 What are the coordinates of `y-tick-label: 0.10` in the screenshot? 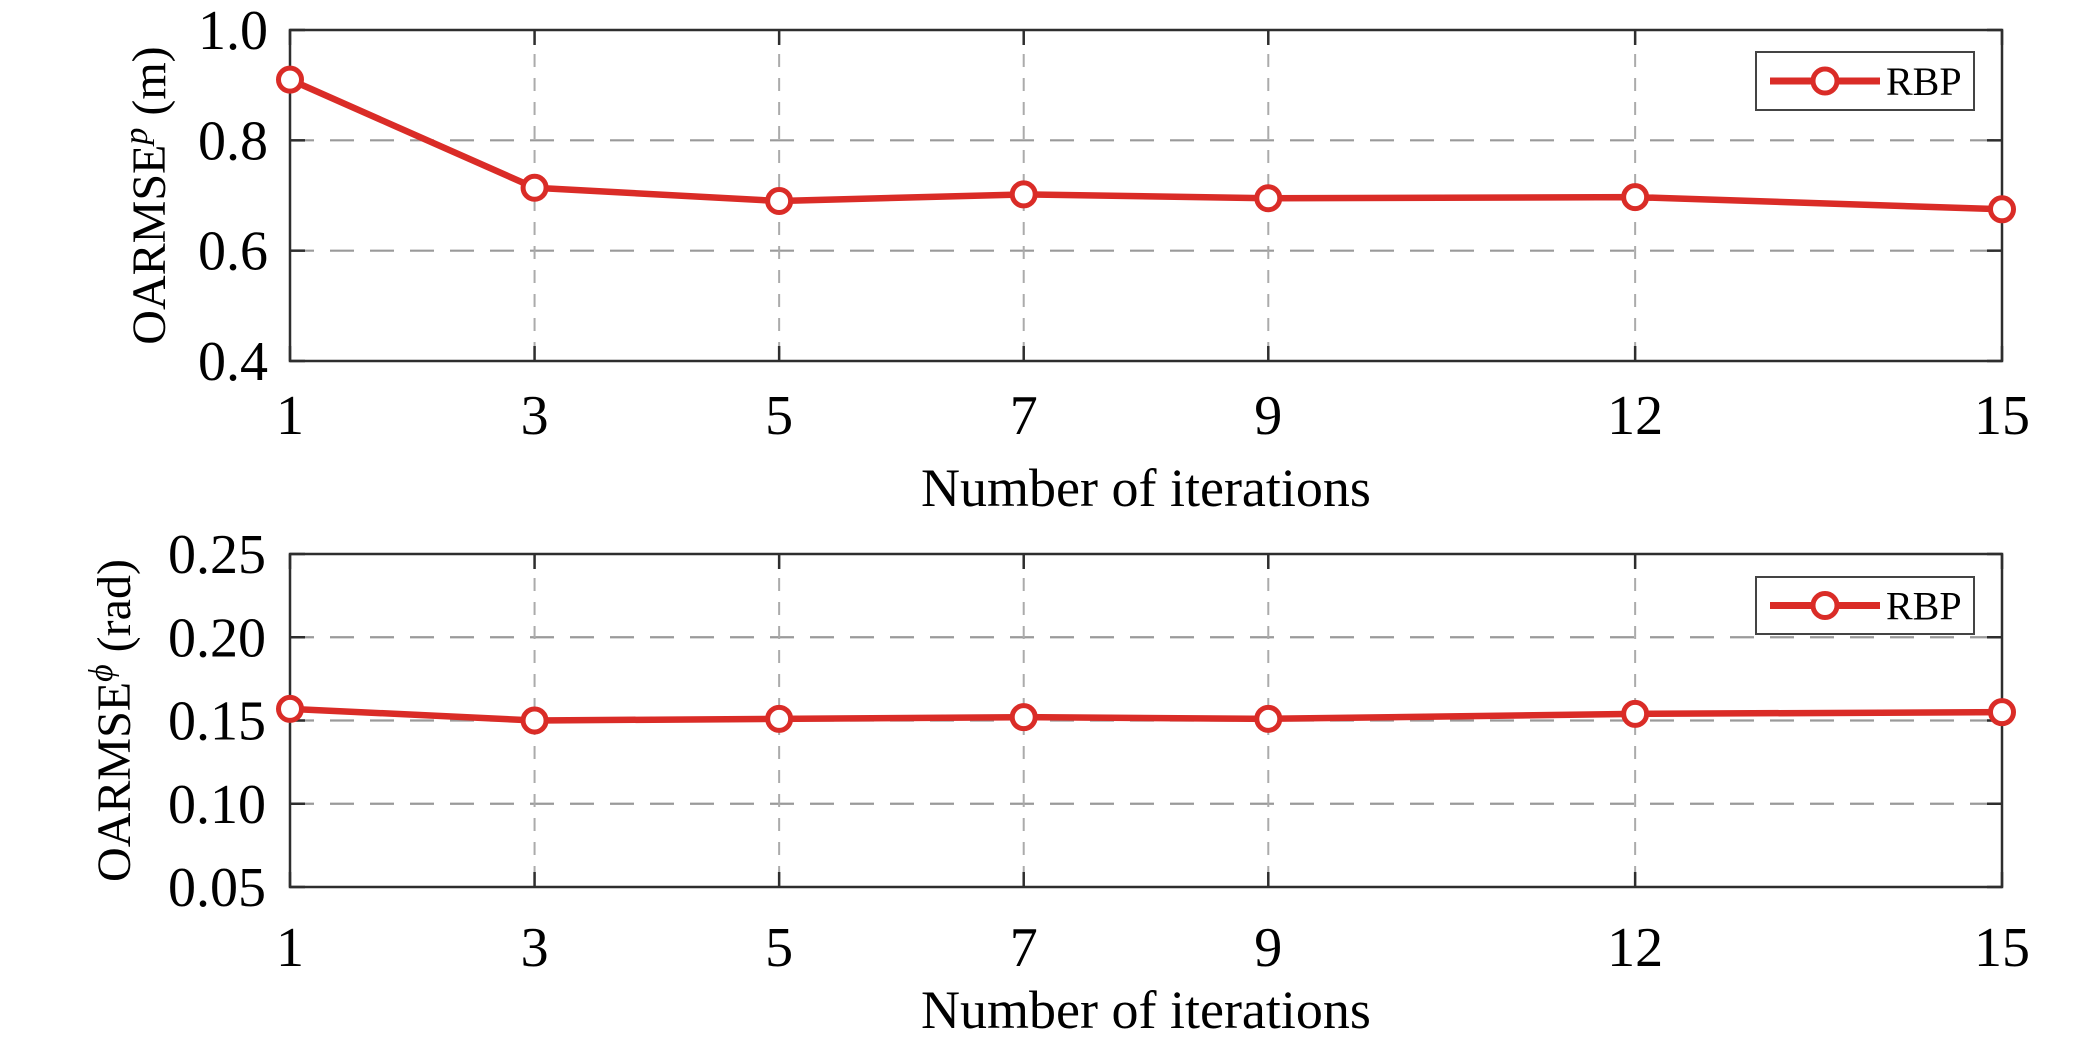 It's located at (217, 805).